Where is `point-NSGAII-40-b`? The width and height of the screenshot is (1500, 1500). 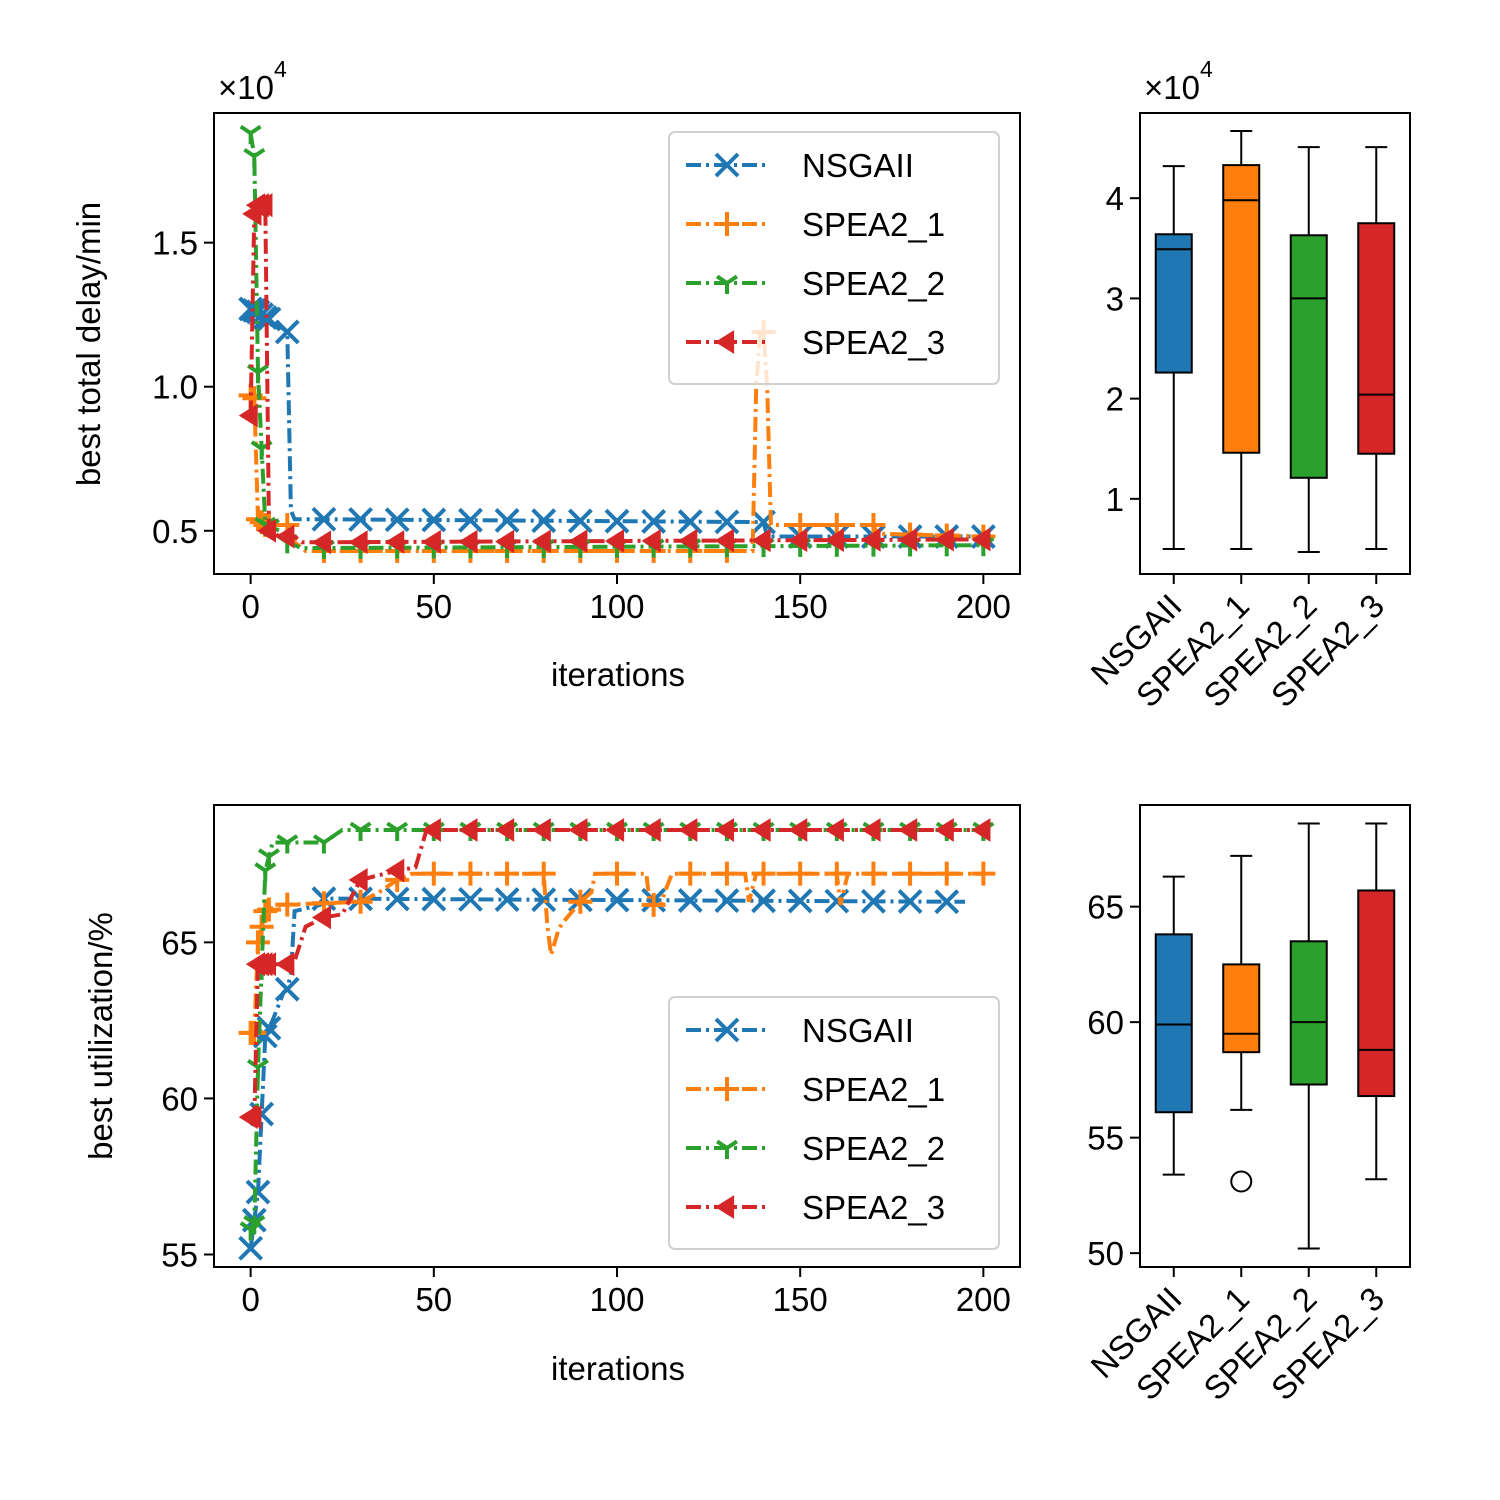 point-NSGAII-40-b is located at coordinates (397, 899).